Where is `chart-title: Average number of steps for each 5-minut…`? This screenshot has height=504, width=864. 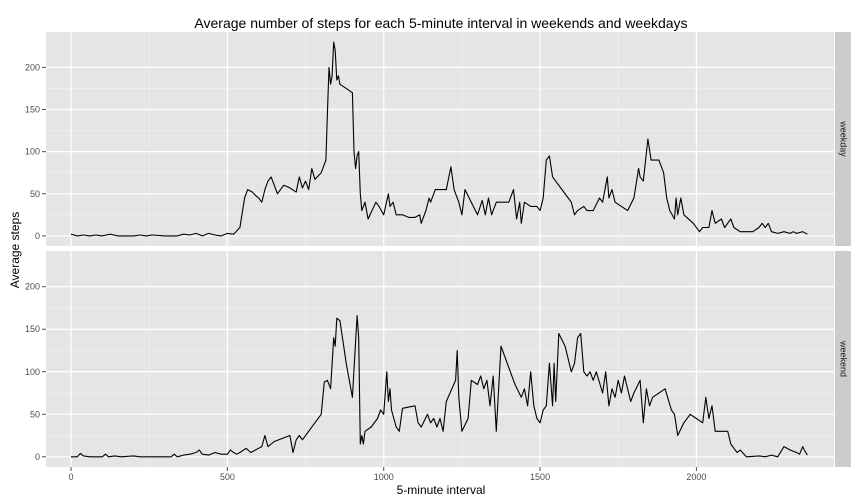 chart-title: Average number of steps for each 5-minut… is located at coordinates (440, 23).